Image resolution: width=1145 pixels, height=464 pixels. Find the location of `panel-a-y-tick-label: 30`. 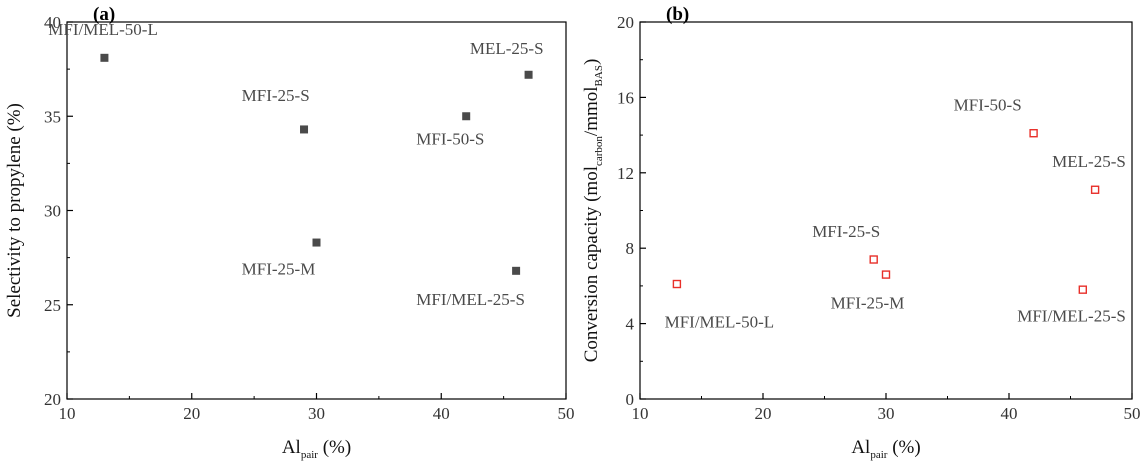

panel-a-y-tick-label: 30 is located at coordinates (52, 211).